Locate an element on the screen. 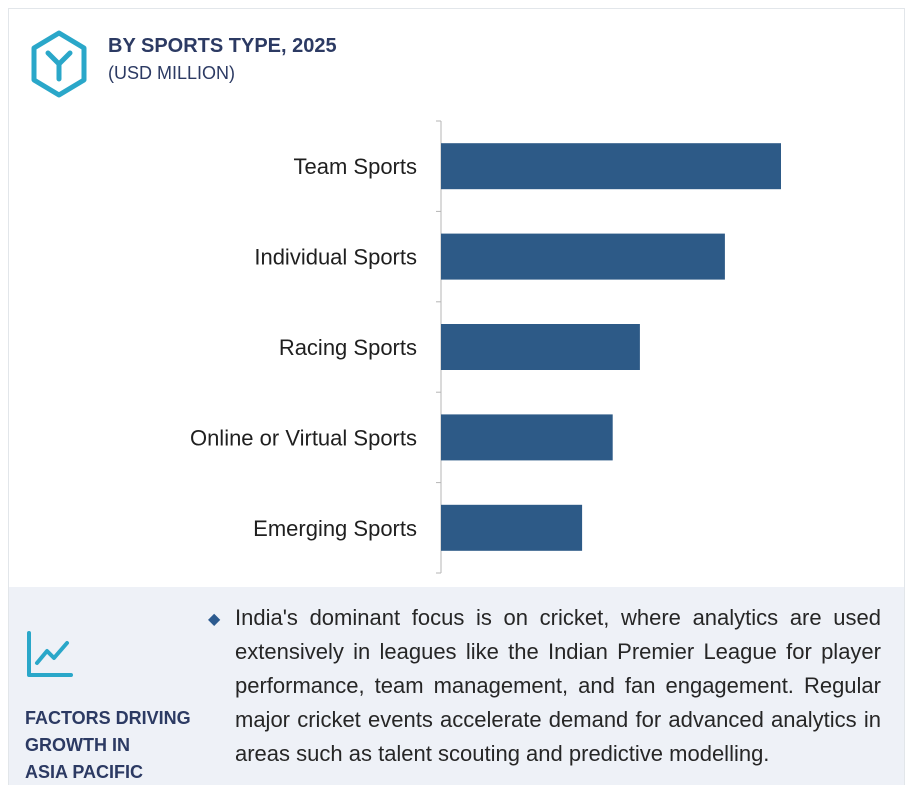  hexagon-y-logo-icon is located at coordinates (59, 64).